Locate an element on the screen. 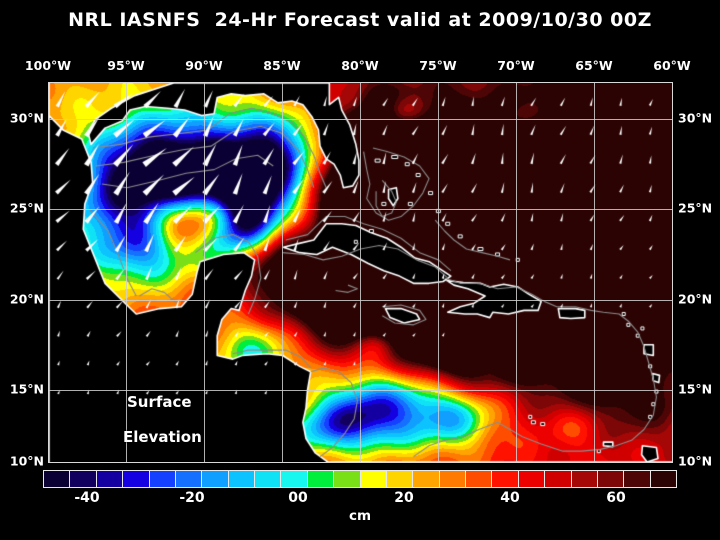 This screenshot has width=720, height=540. lat-tick-right-25N: 25°N is located at coordinates (695, 208).